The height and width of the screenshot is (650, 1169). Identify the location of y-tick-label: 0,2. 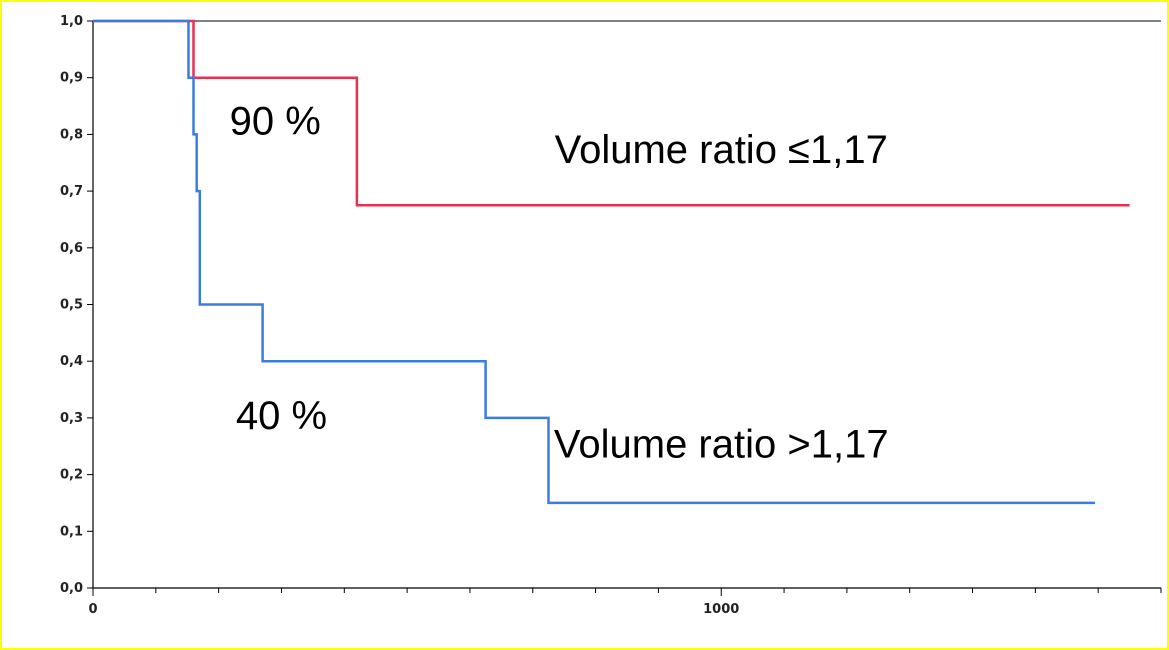
(71, 475).